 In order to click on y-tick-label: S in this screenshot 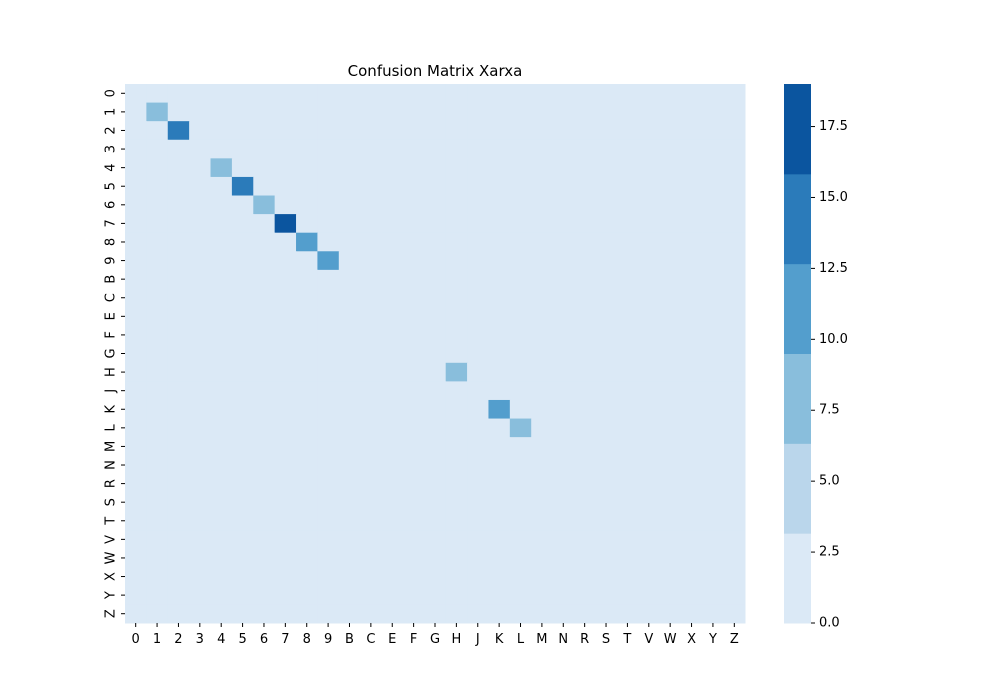, I will do `click(111, 502)`.